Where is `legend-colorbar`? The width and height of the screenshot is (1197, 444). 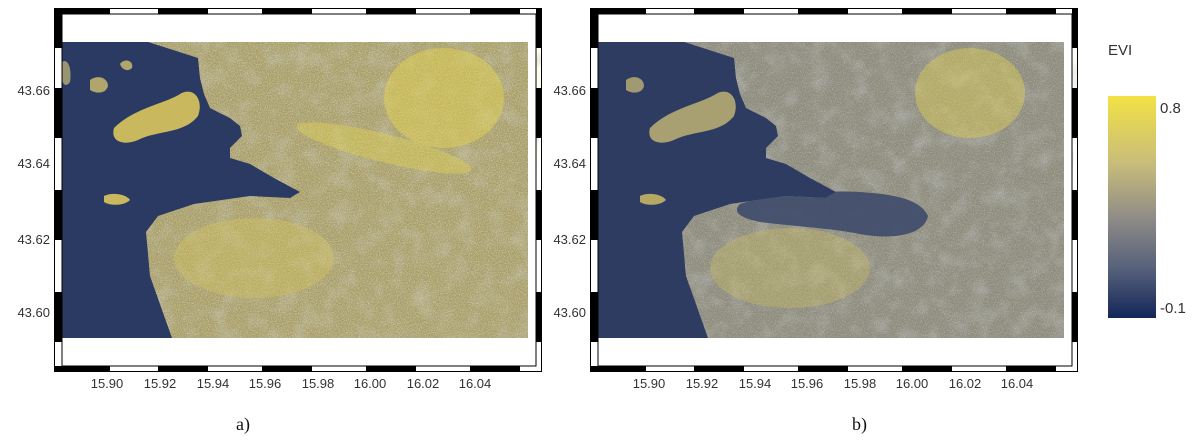 legend-colorbar is located at coordinates (1132, 207).